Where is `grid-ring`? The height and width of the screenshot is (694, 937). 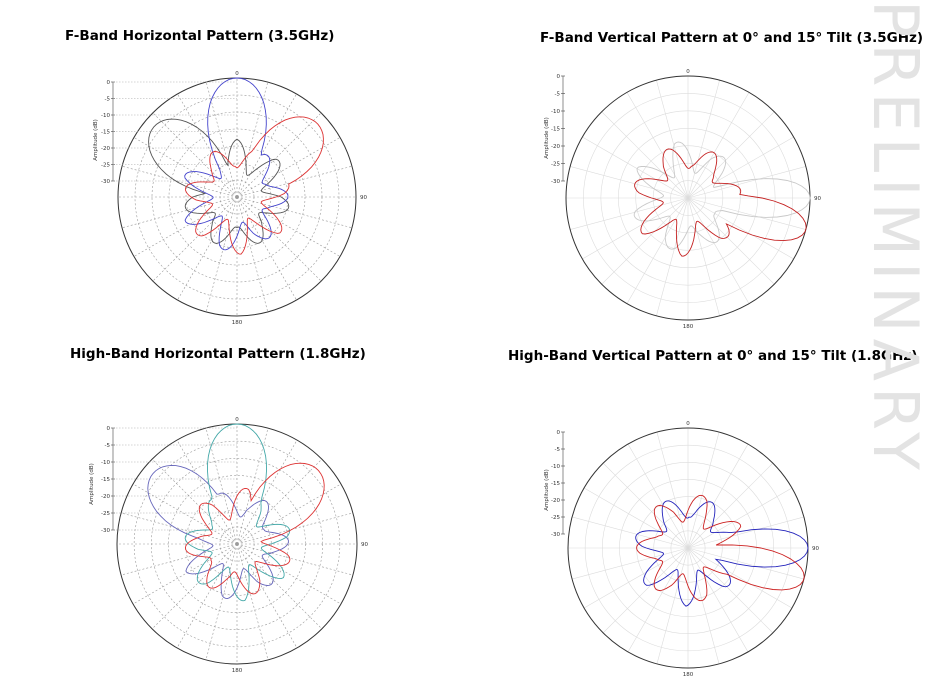
grid-ring is located at coordinates (237, 544).